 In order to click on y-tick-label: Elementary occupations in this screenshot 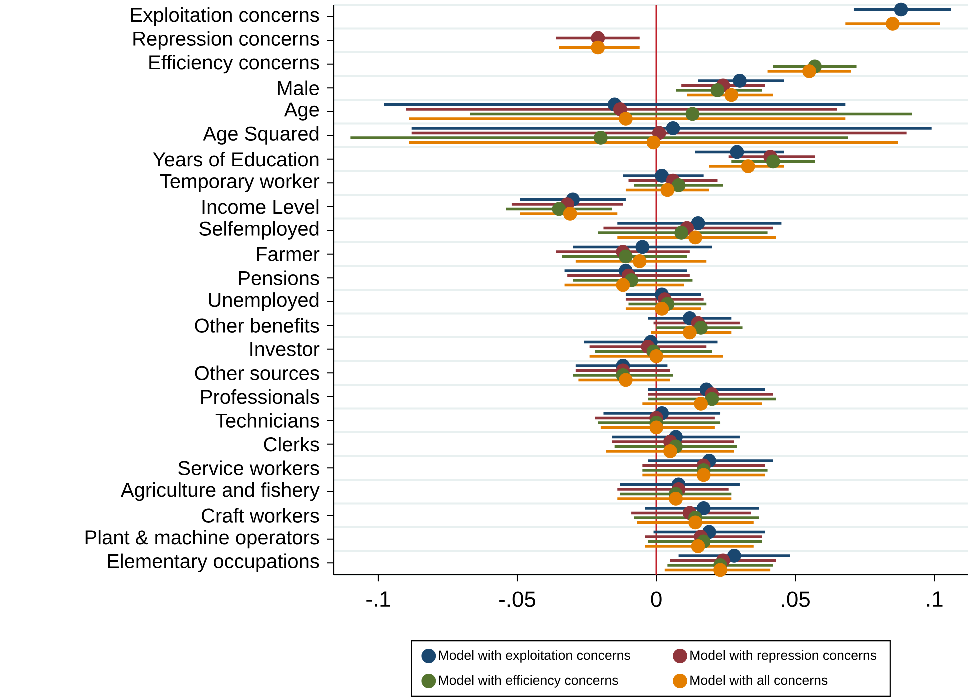, I will do `click(214, 563)`.